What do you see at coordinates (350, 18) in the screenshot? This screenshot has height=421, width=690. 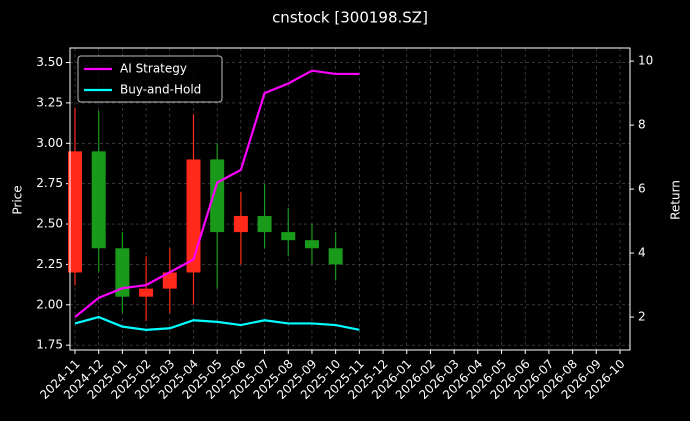 I see `chart-title: cnstock [300198.SZ]` at bounding box center [350, 18].